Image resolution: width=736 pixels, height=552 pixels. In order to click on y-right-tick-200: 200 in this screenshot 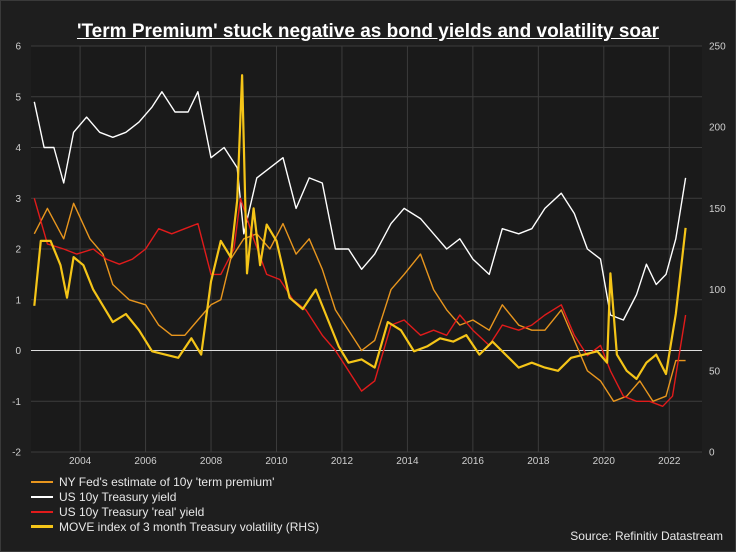, I will do `click(717, 128)`.